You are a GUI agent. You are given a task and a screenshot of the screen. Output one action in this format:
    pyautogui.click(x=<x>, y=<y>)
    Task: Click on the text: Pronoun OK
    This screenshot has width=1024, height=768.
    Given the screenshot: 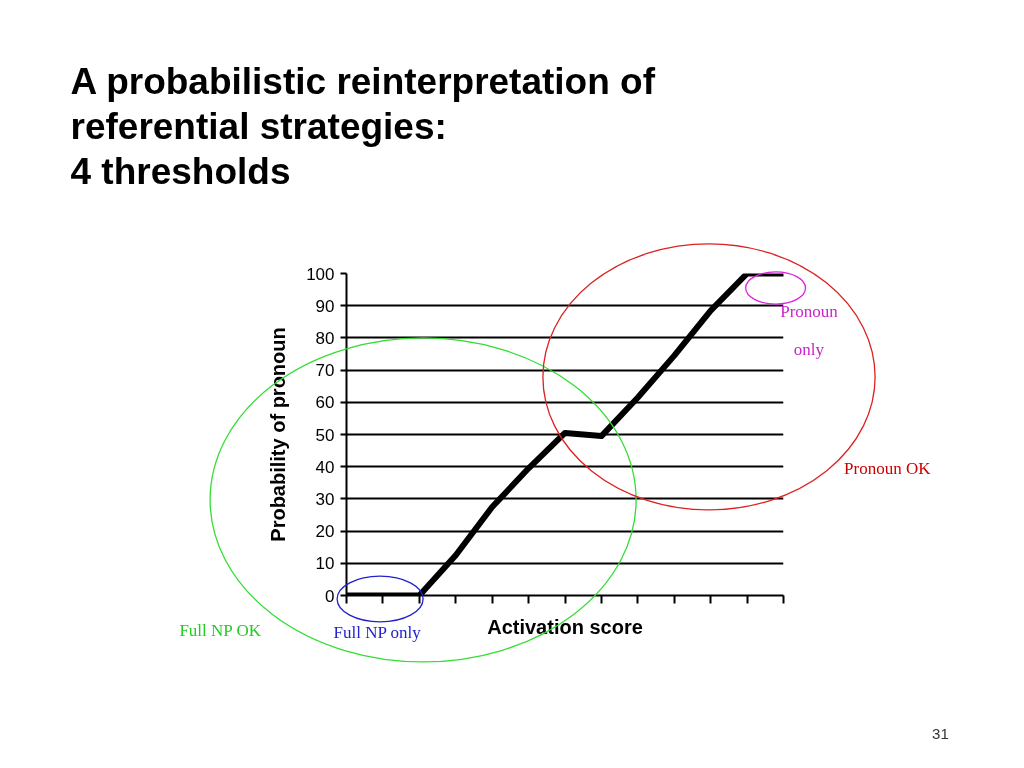 What is the action you would take?
    pyautogui.click(x=888, y=469)
    